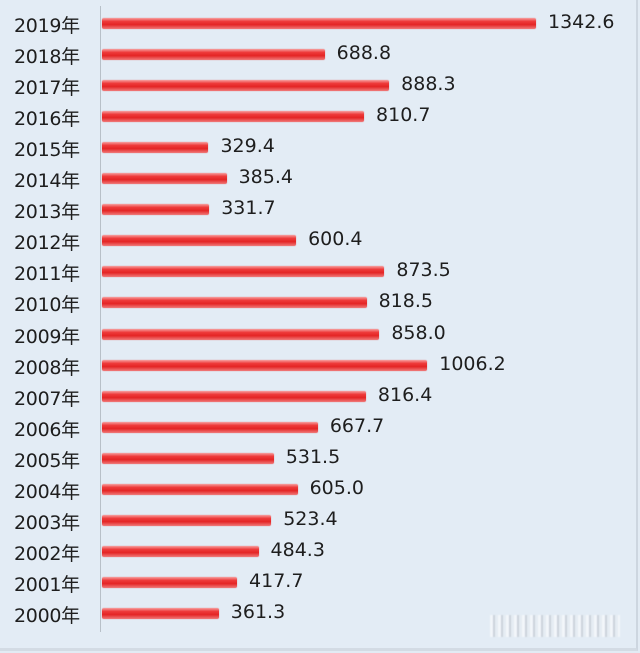 The width and height of the screenshot is (640, 653). I want to click on value-label: 688.8, so click(364, 53).